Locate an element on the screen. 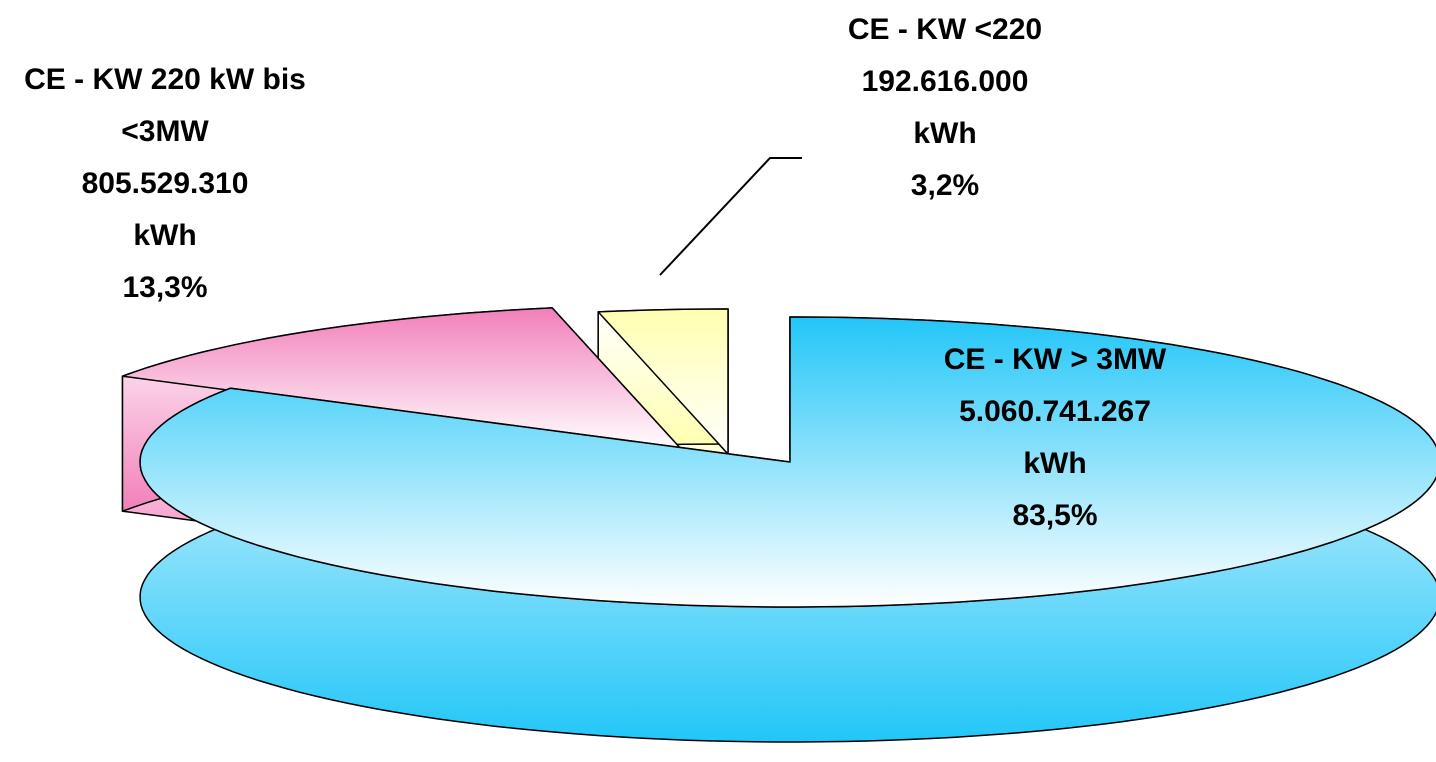 The image size is (1436, 762). category: CE - KW 220 kW bis <3MW is located at coordinates (165, 105).